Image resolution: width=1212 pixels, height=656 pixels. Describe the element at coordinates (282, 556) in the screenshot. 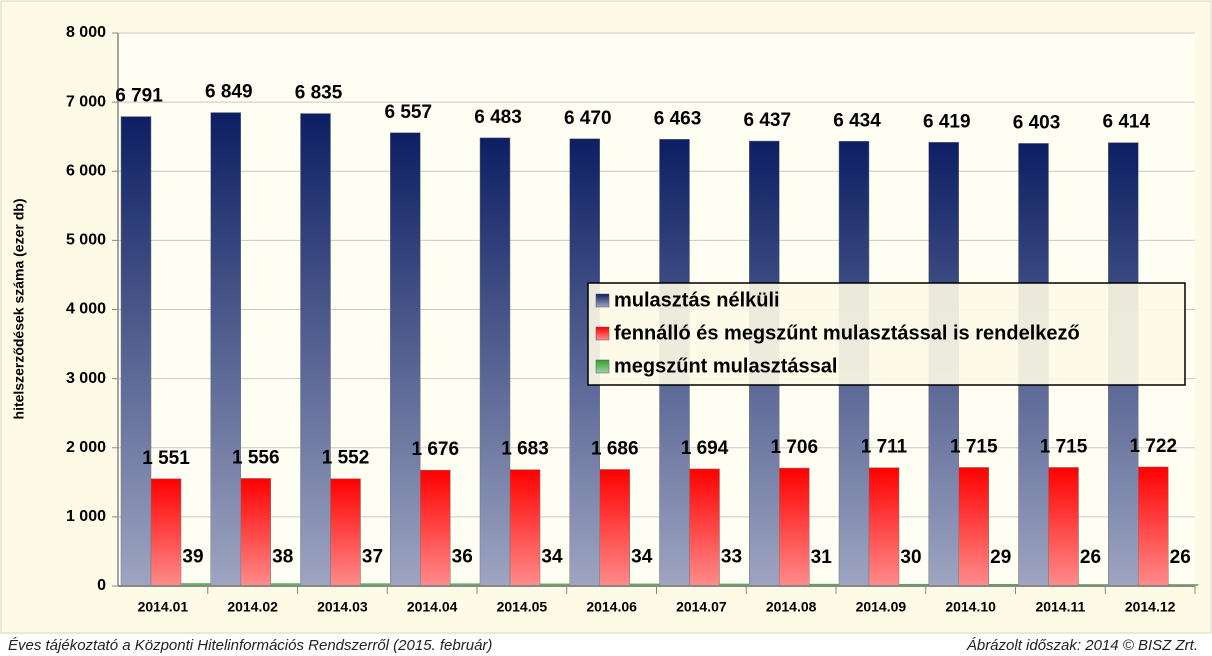

I see `data-label: 38` at that location.